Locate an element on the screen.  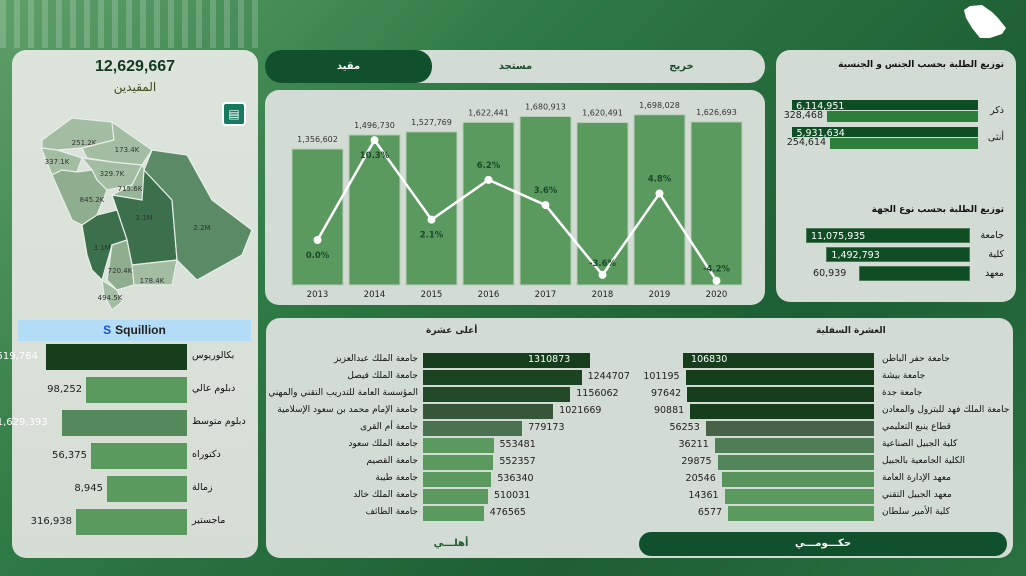
gender-bar: 5,931,634 is located at coordinates (885, 133).